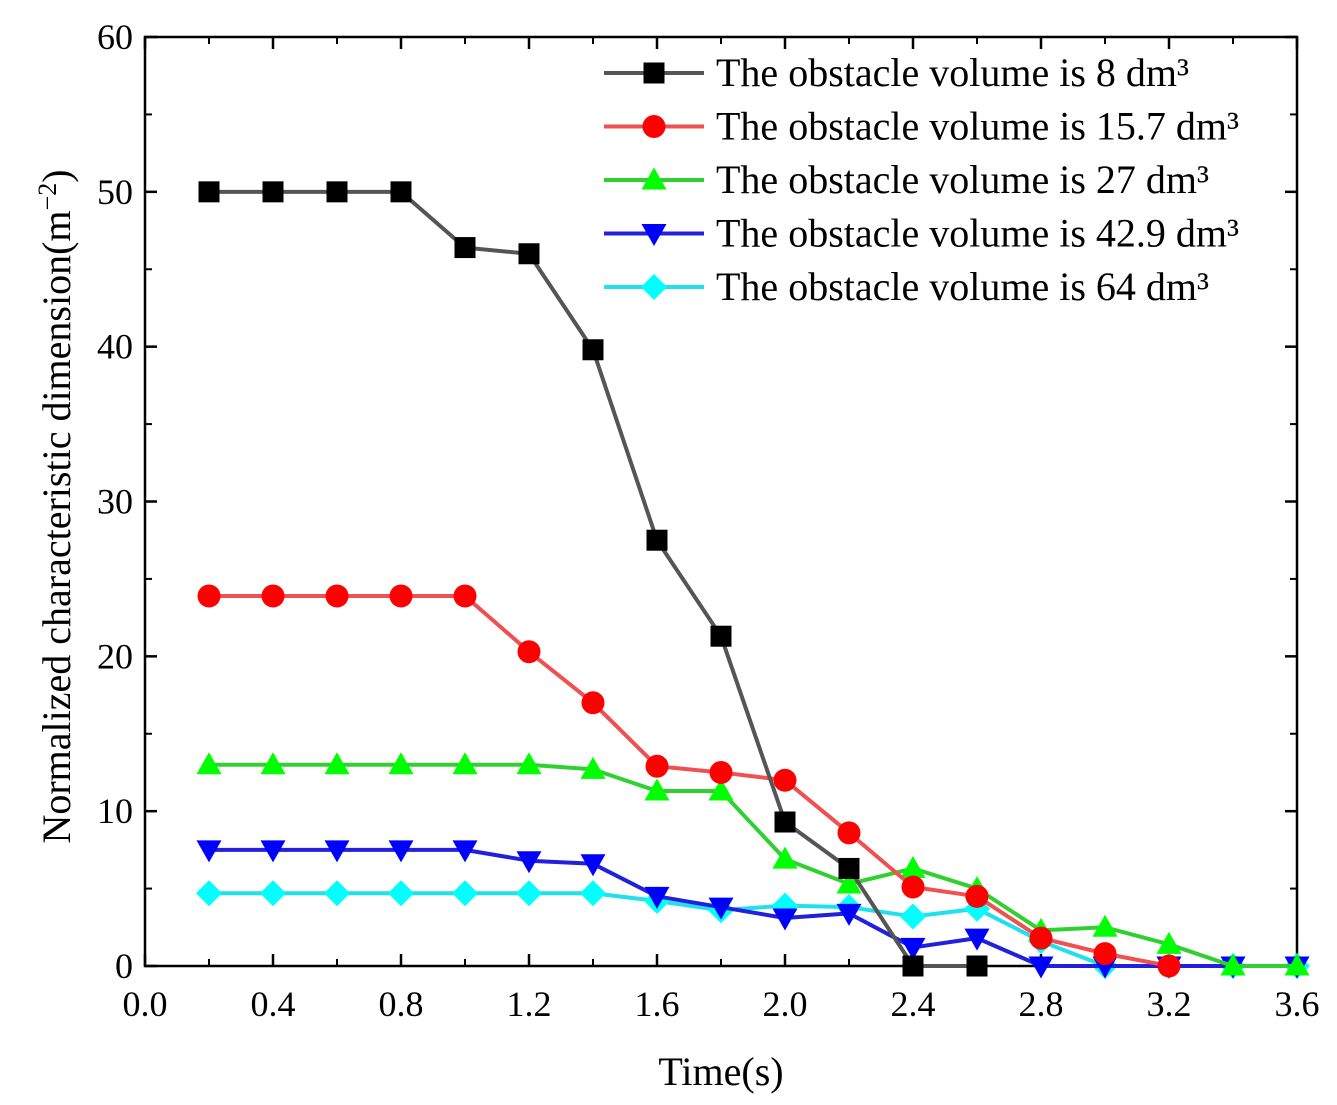 The width and height of the screenshot is (1337, 1105). What do you see at coordinates (785, 1004) in the screenshot?
I see `x-tick-label: 2.0` at bounding box center [785, 1004].